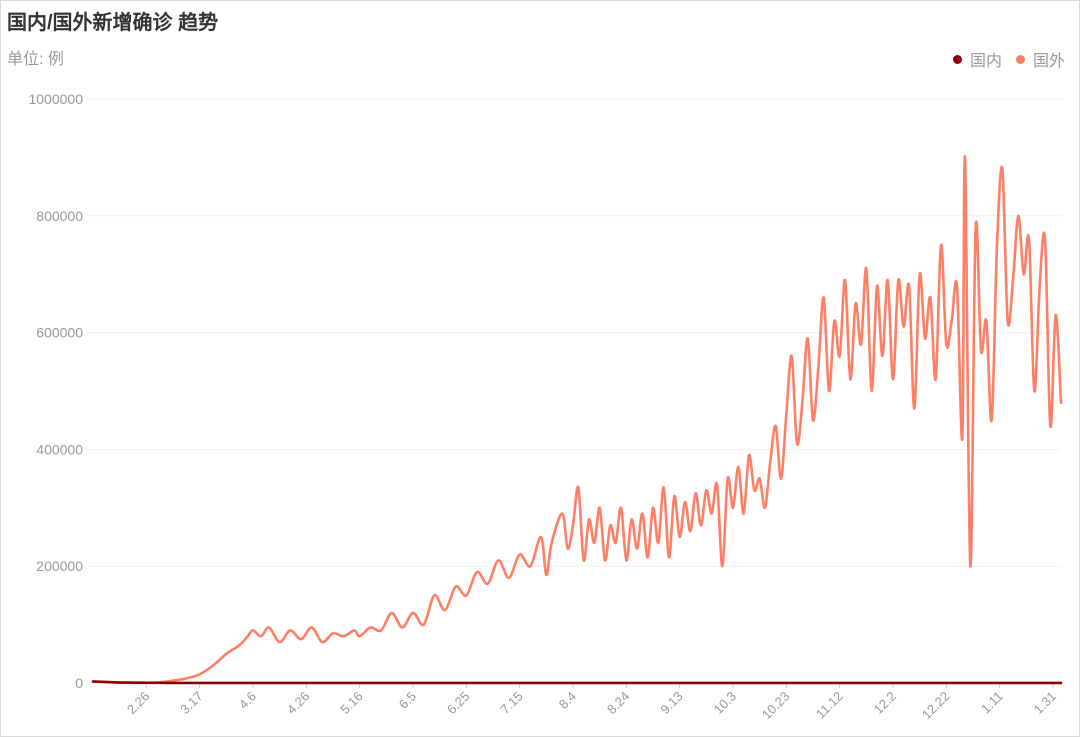 The width and height of the screenshot is (1080, 737). What do you see at coordinates (936, 706) in the screenshot?
I see `x-tick-label: 12.22` at bounding box center [936, 706].